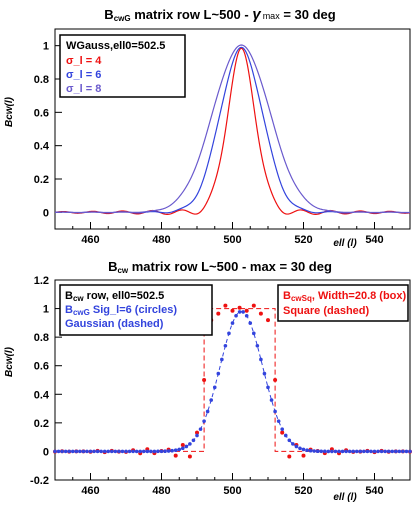  Describe the element at coordinates (374, 240) in the screenshot. I see `top-xtick-label: 540` at that location.